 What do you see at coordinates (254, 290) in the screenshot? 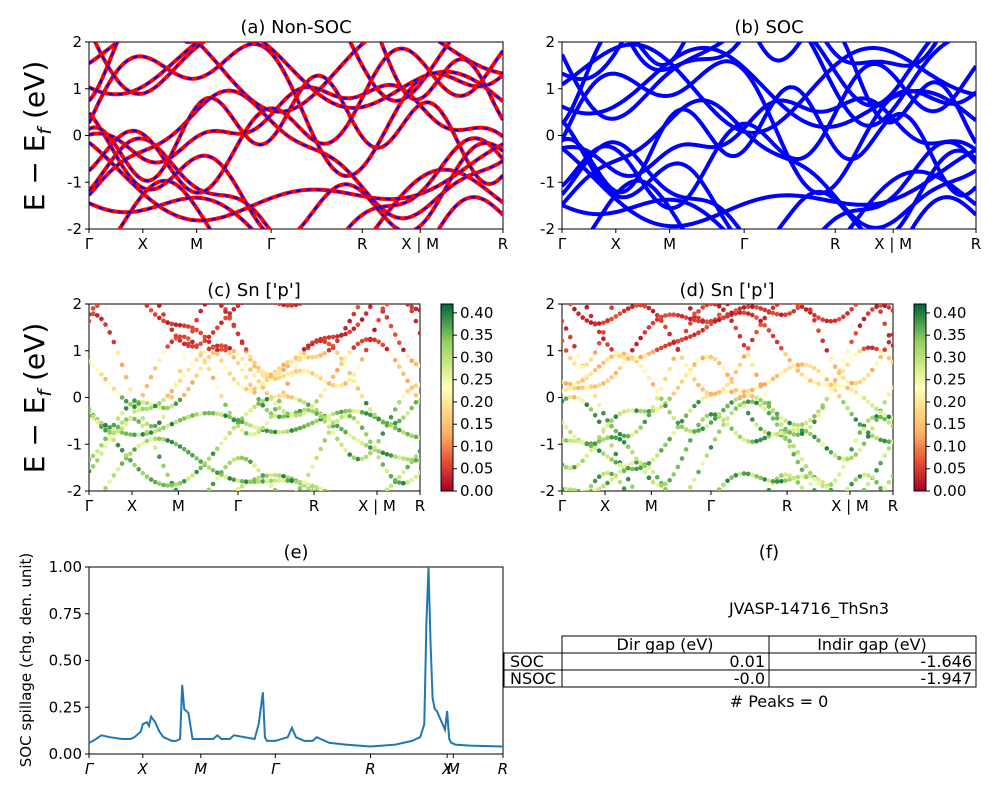
I see `panel-c-title: (c) Sn ['p']` at bounding box center [254, 290].